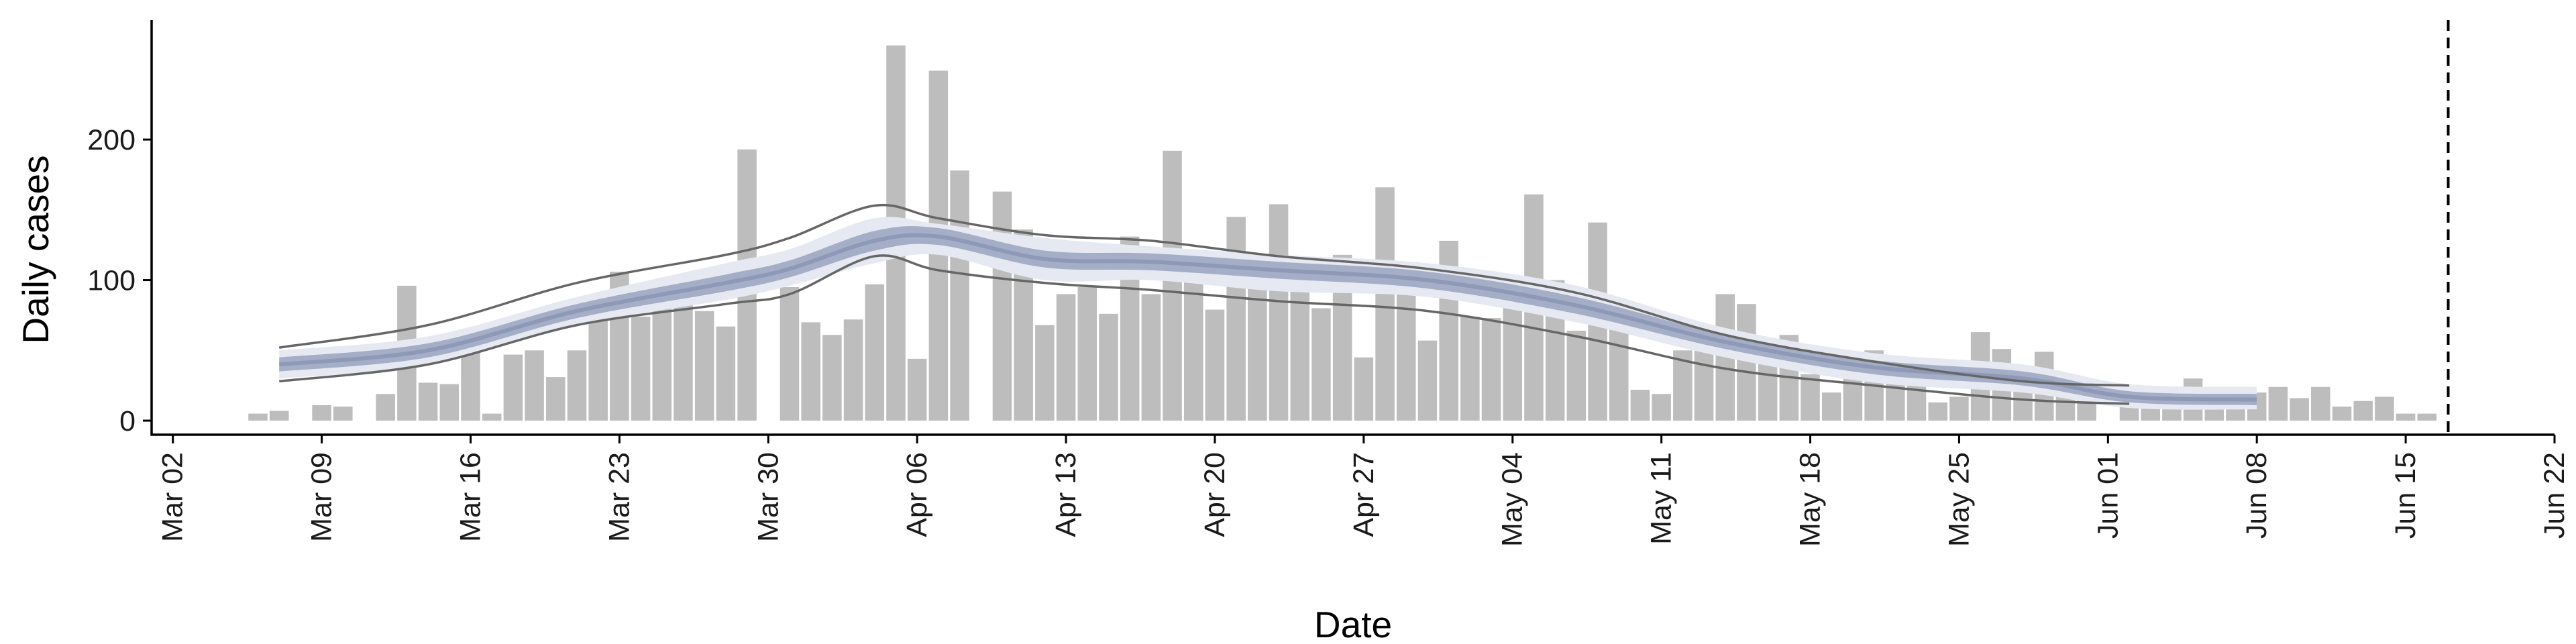 The width and height of the screenshot is (2576, 644). Describe the element at coordinates (173, 497) in the screenshot. I see `x-tick-label: Mar 02` at that location.